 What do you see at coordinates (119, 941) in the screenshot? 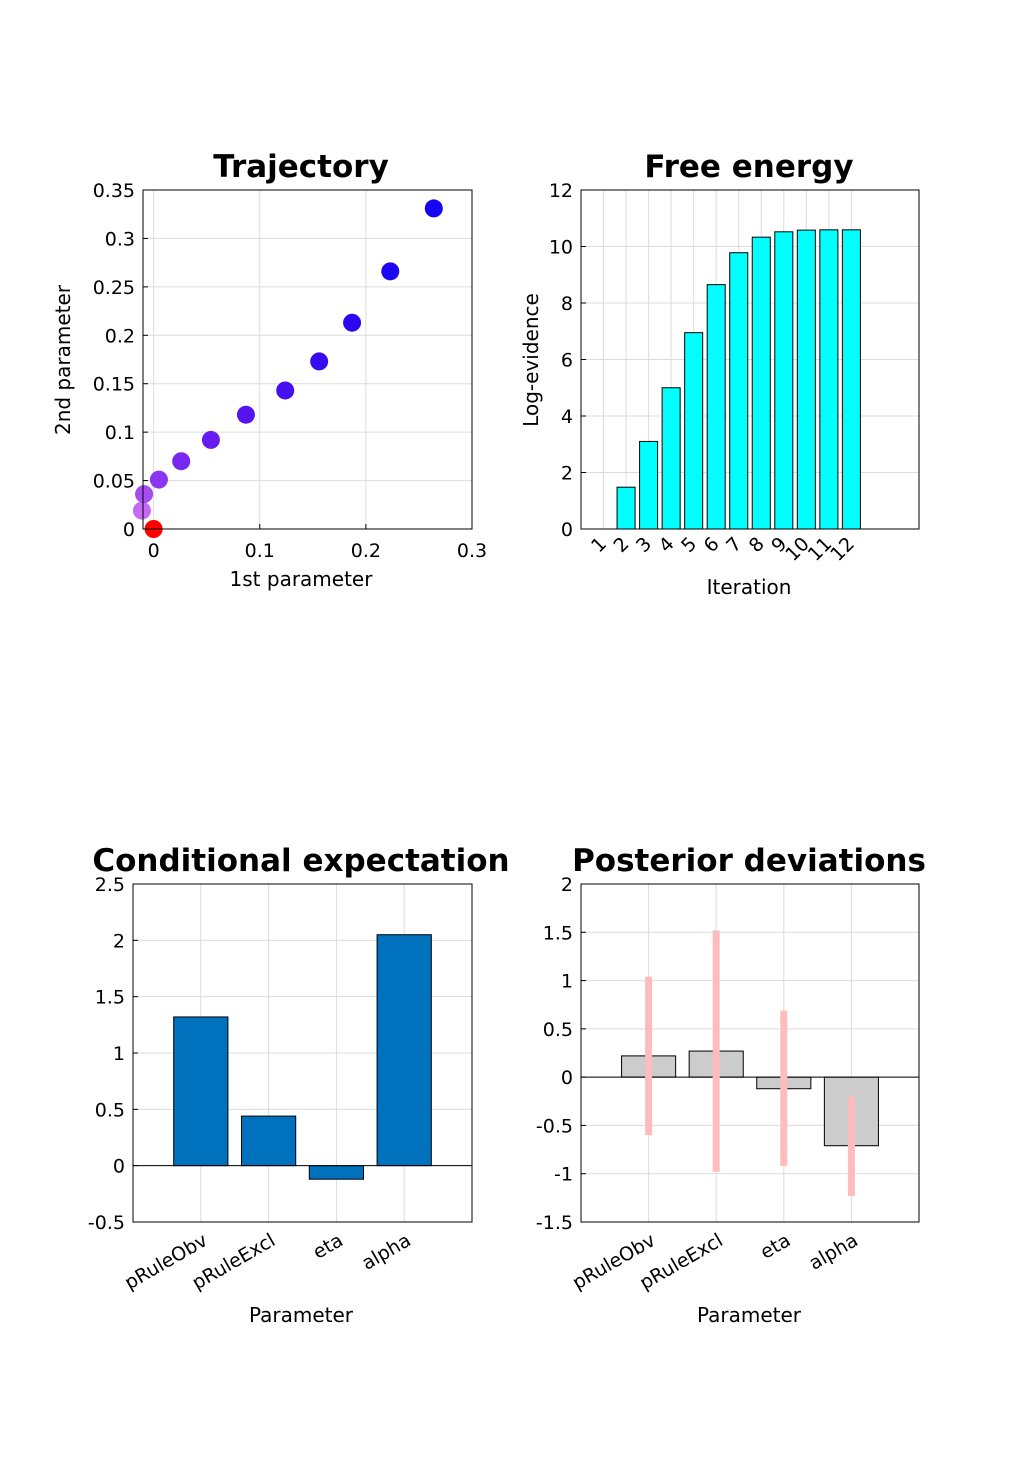
I see `conditional-expectation-ytick-label: 2` at bounding box center [119, 941].